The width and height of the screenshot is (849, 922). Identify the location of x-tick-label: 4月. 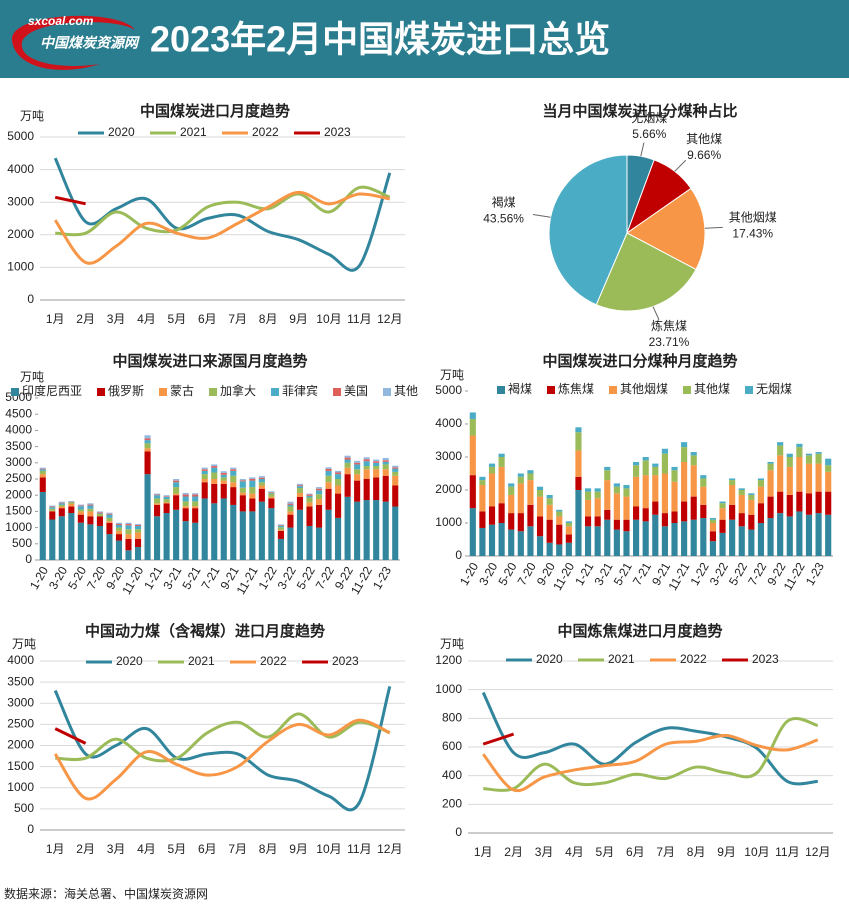
(146, 319).